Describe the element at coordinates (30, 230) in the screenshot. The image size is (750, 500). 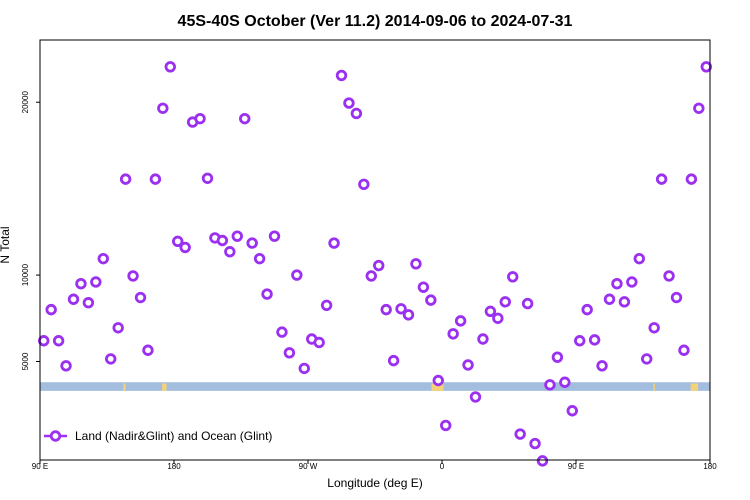
I see `y-axis: 5000 10000 20000` at that location.